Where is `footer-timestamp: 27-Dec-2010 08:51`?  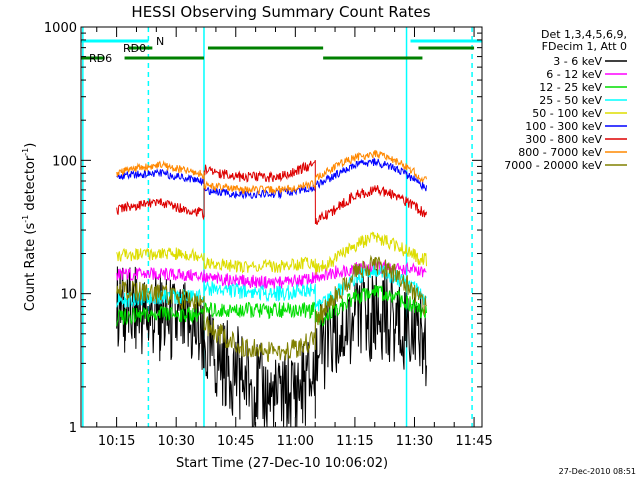 footer-timestamp: 27-Dec-2010 08:51 is located at coordinates (597, 471).